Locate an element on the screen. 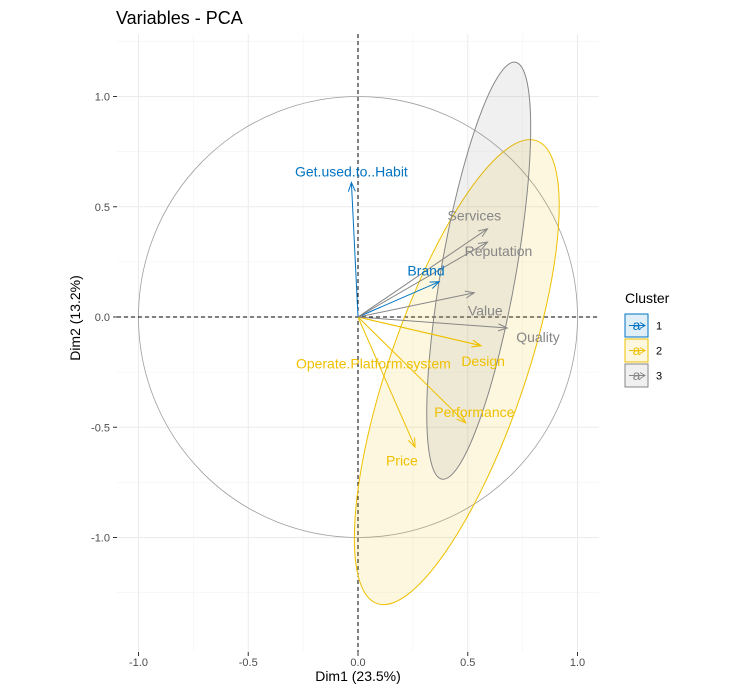  arrowhead-reputation is located at coordinates (483, 245).